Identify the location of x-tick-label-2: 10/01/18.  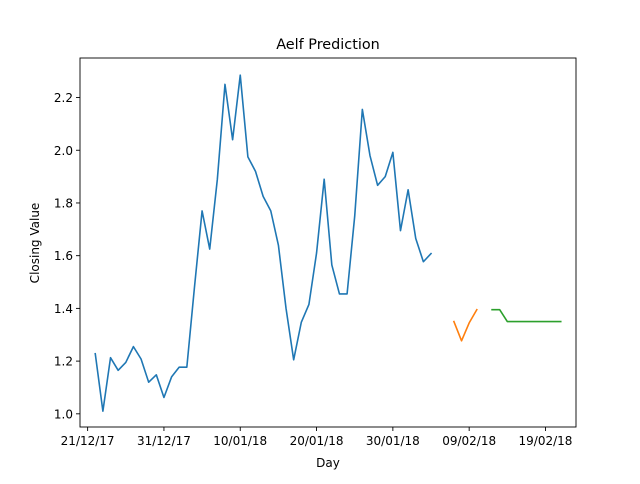
(240, 441).